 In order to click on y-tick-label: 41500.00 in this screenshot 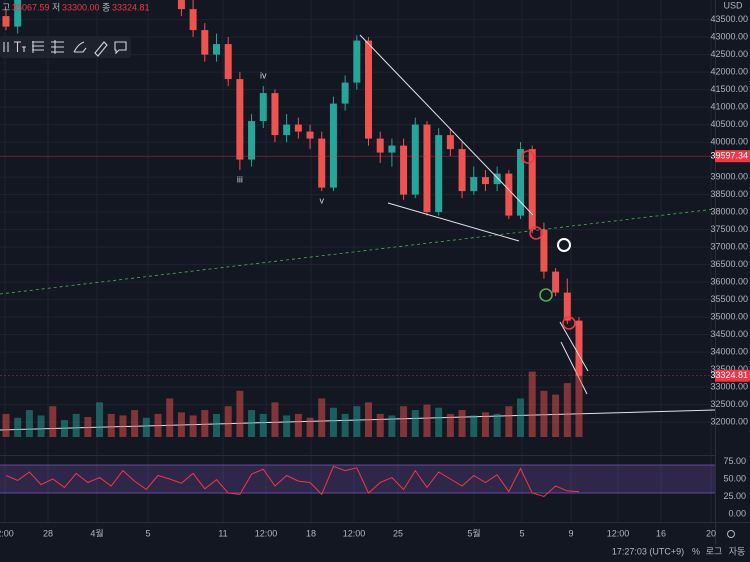, I will do `click(729, 89)`.